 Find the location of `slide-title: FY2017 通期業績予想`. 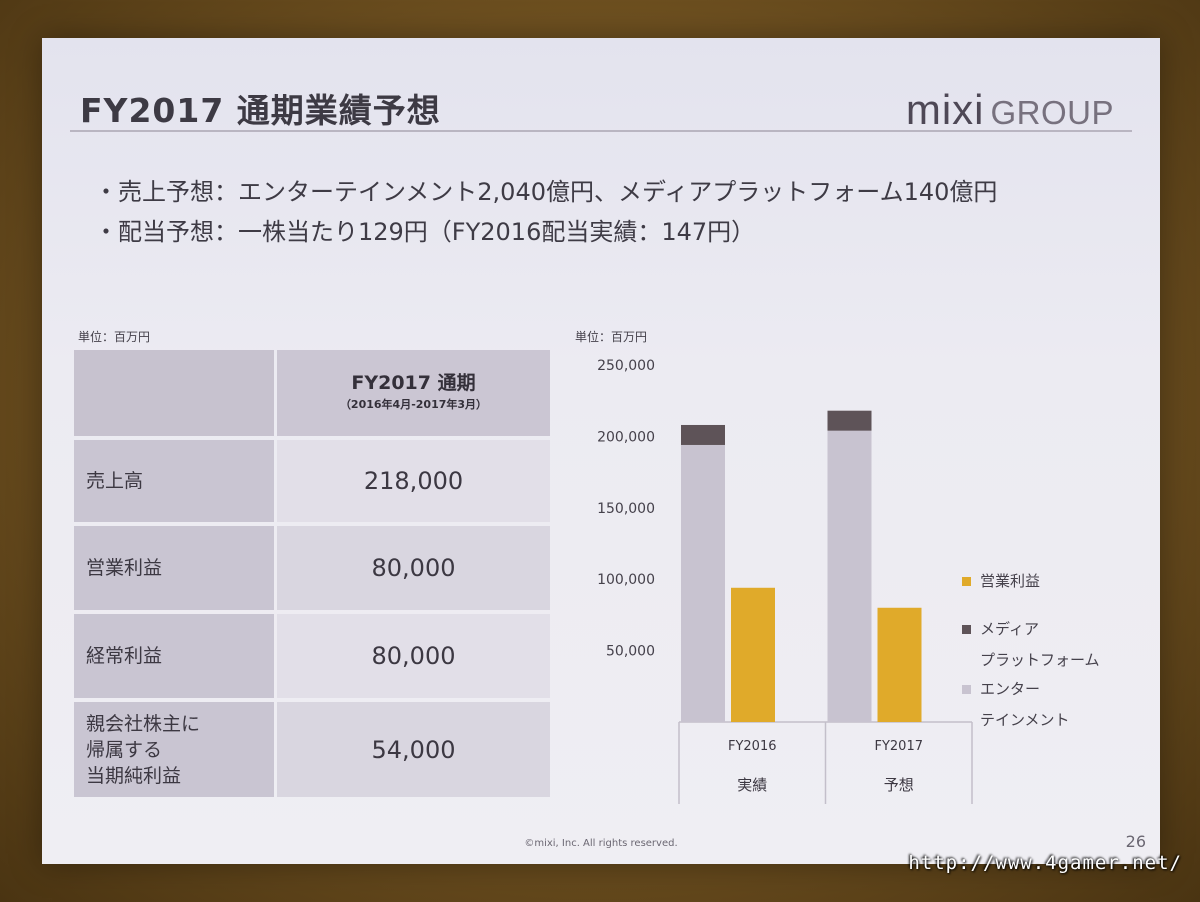

slide-title: FY2017 通期業績予想 is located at coordinates (260, 110).